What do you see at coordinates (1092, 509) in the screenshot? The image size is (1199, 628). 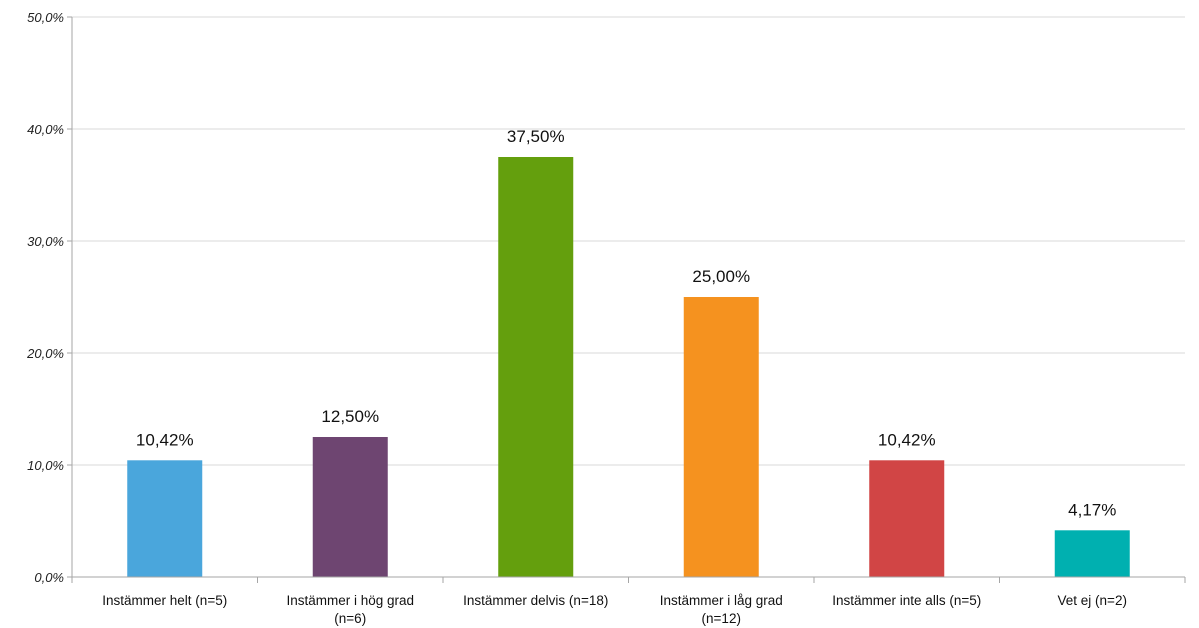 I see `data-label: 4,17%` at bounding box center [1092, 509].